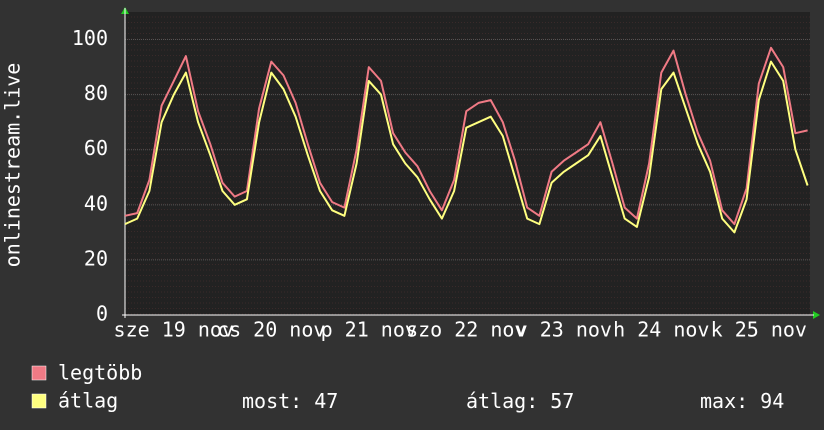 The width and height of the screenshot is (824, 430). What do you see at coordinates (369, 330) in the screenshot?
I see `x-tick-label: p 21 nov` at bounding box center [369, 330].